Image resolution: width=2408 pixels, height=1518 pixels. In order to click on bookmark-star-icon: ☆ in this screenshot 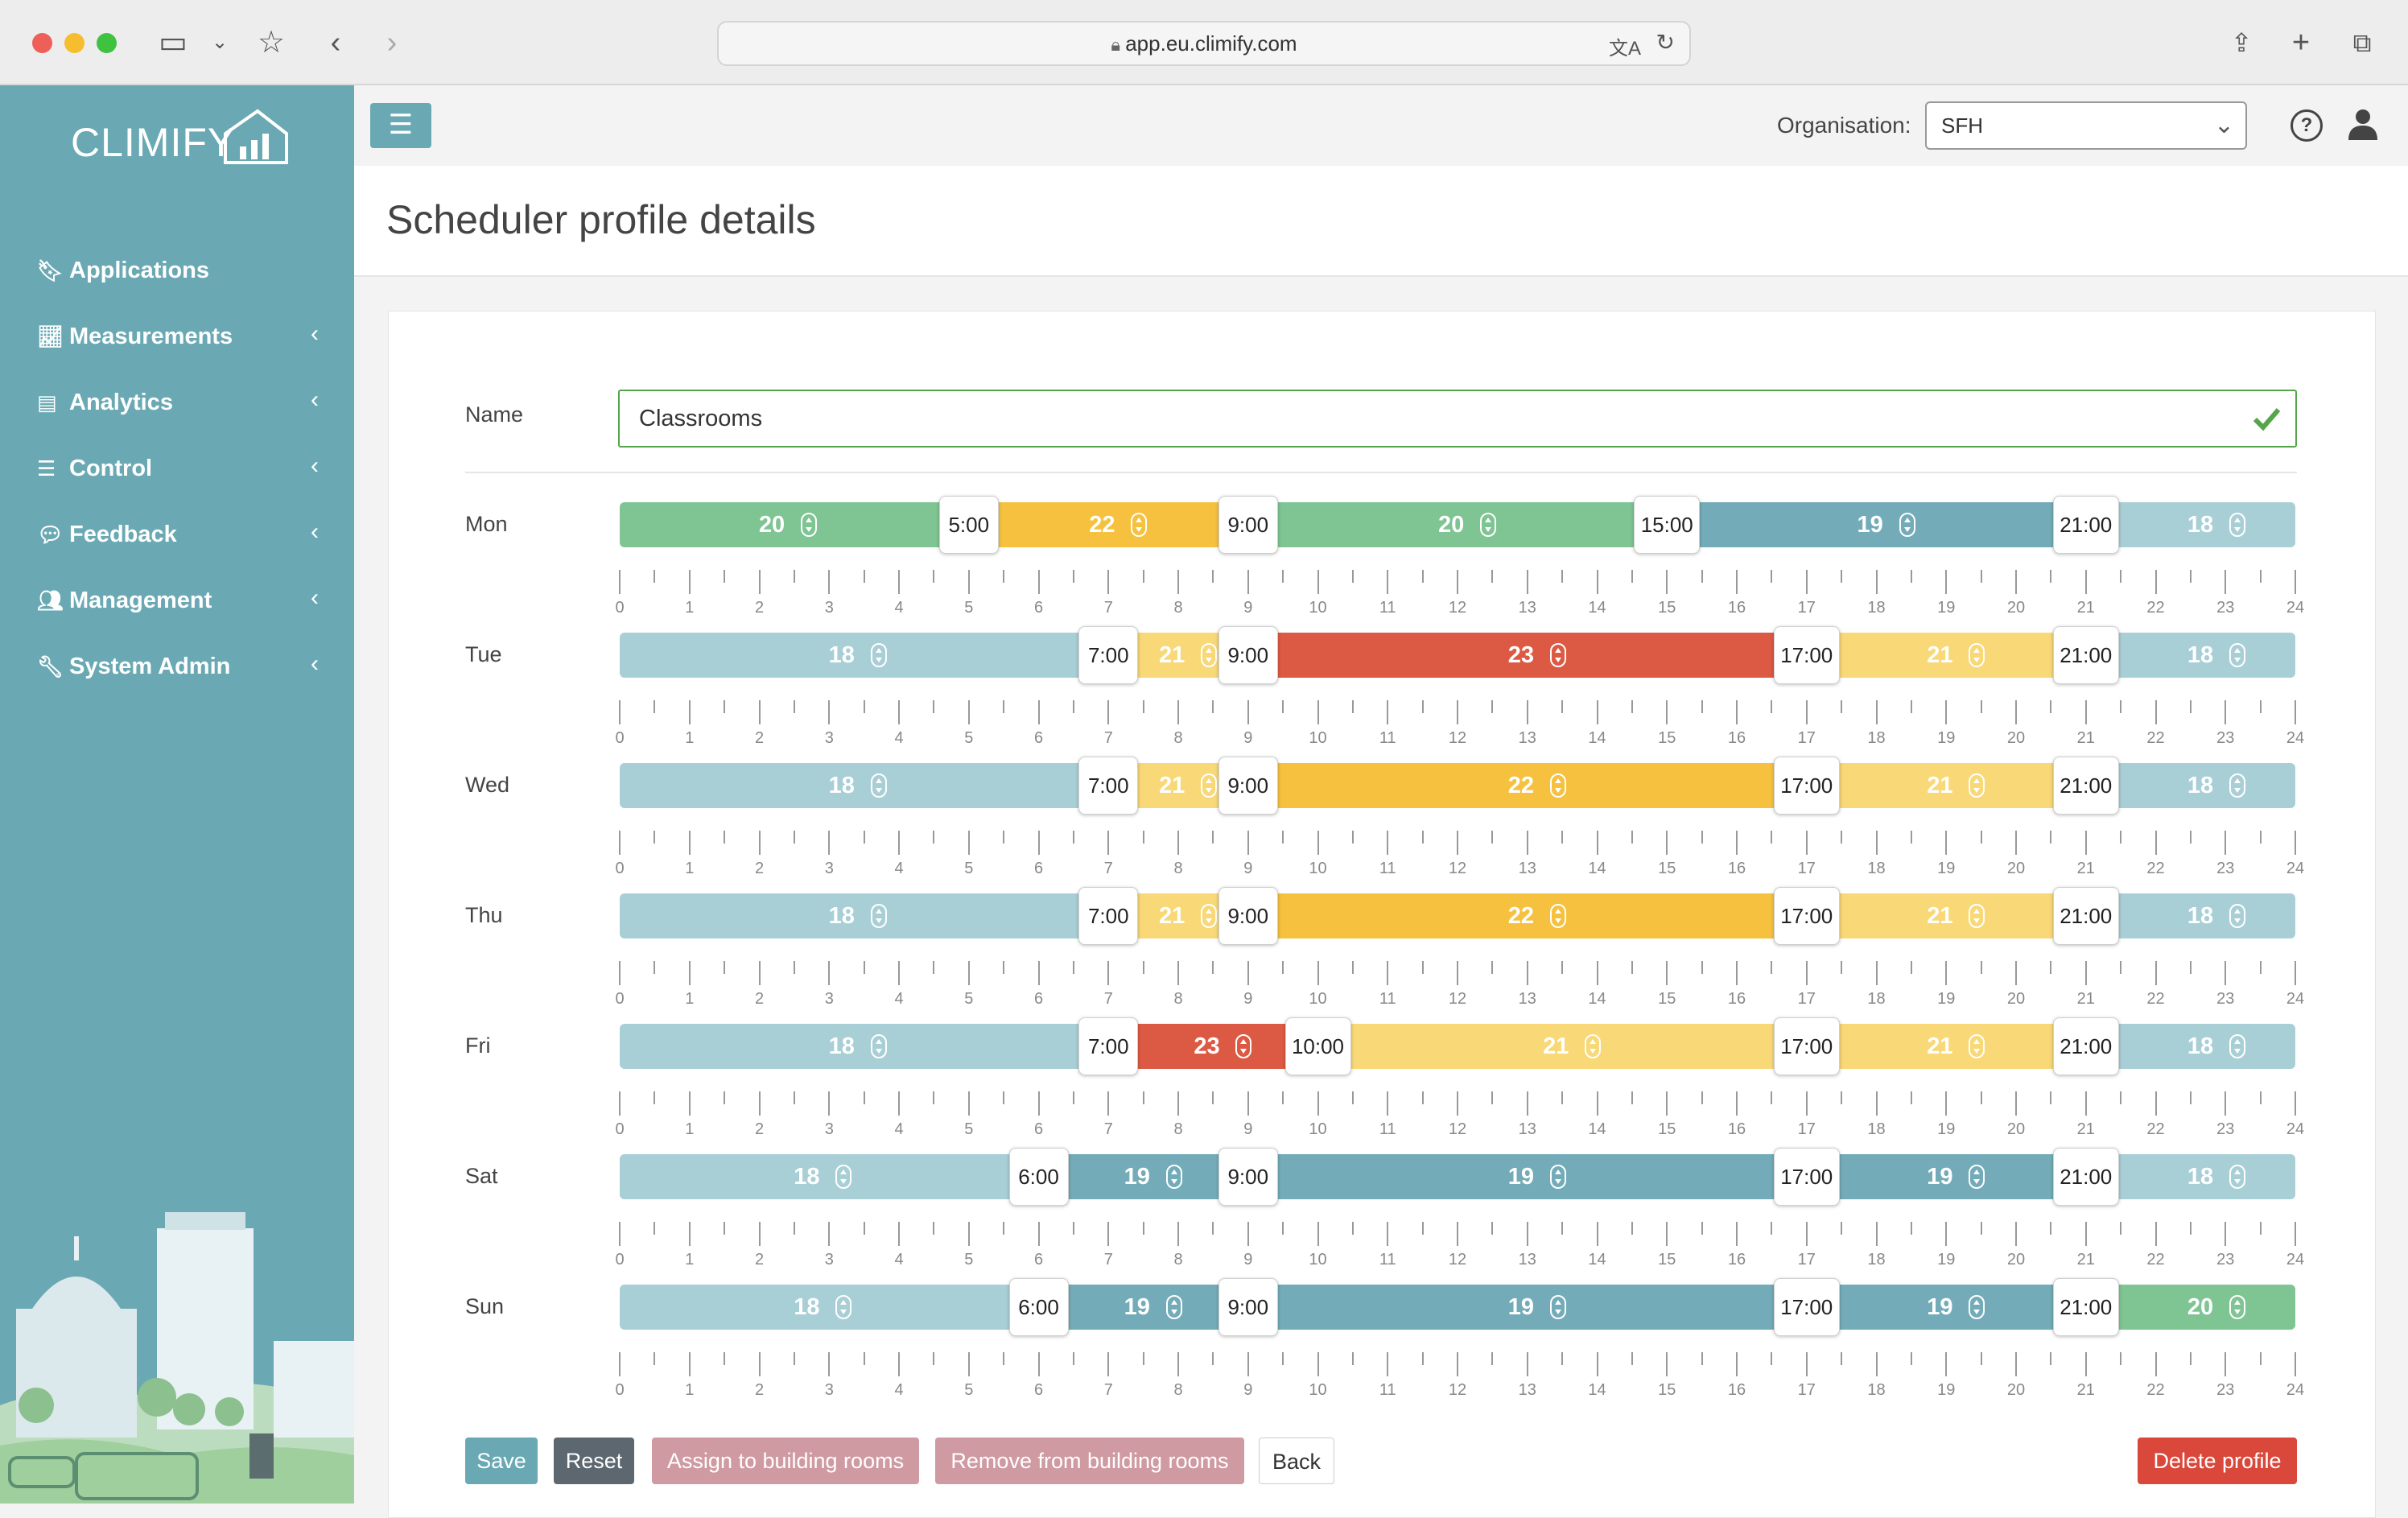, I will do `click(271, 43)`.